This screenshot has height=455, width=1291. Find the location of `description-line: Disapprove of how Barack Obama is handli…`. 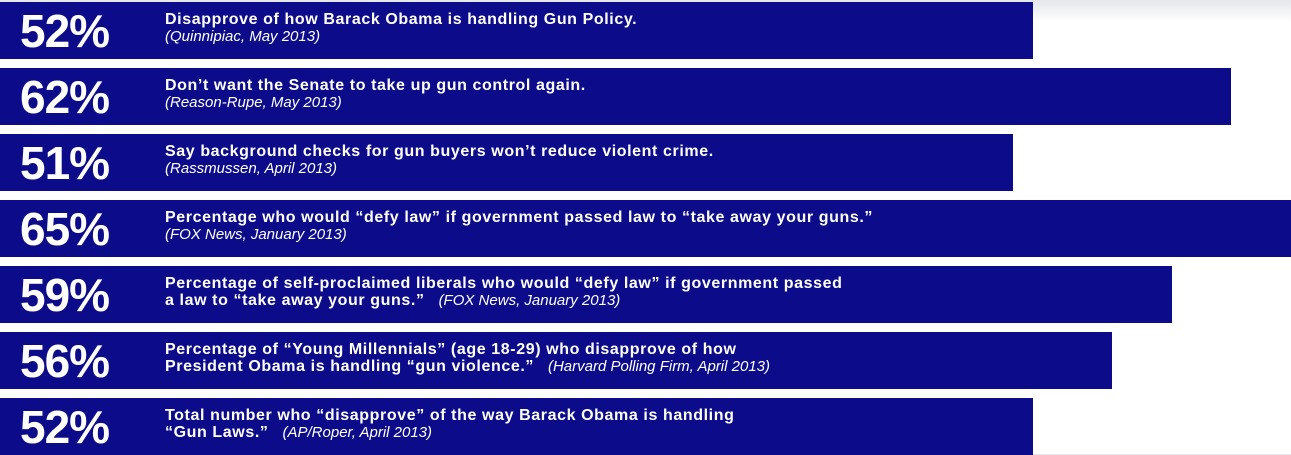

description-line: Disapprove of how Barack Obama is handli… is located at coordinates (401, 19).